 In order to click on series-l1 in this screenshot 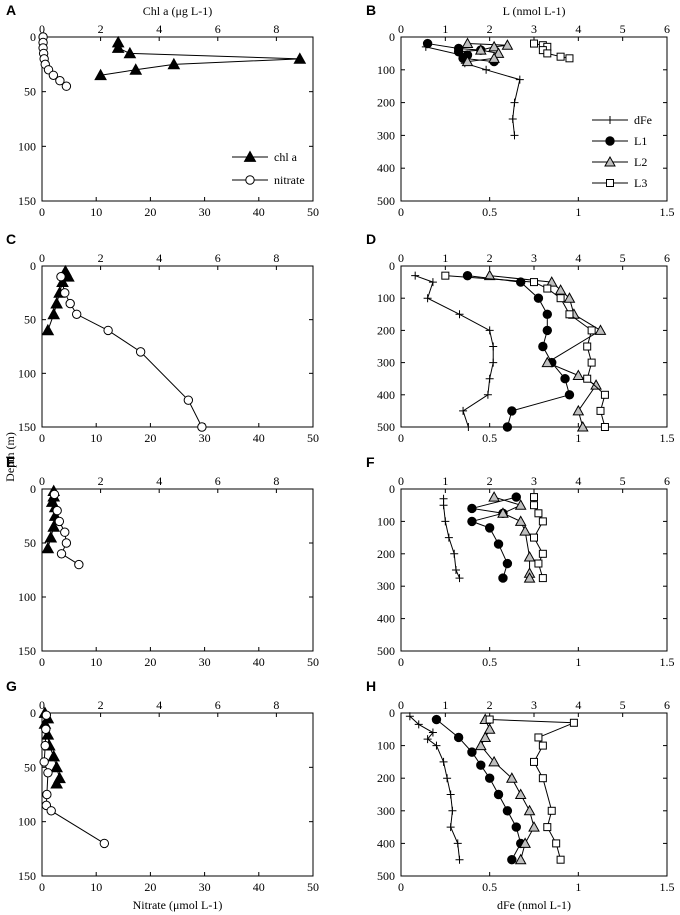, I will do `click(494, 537)`.